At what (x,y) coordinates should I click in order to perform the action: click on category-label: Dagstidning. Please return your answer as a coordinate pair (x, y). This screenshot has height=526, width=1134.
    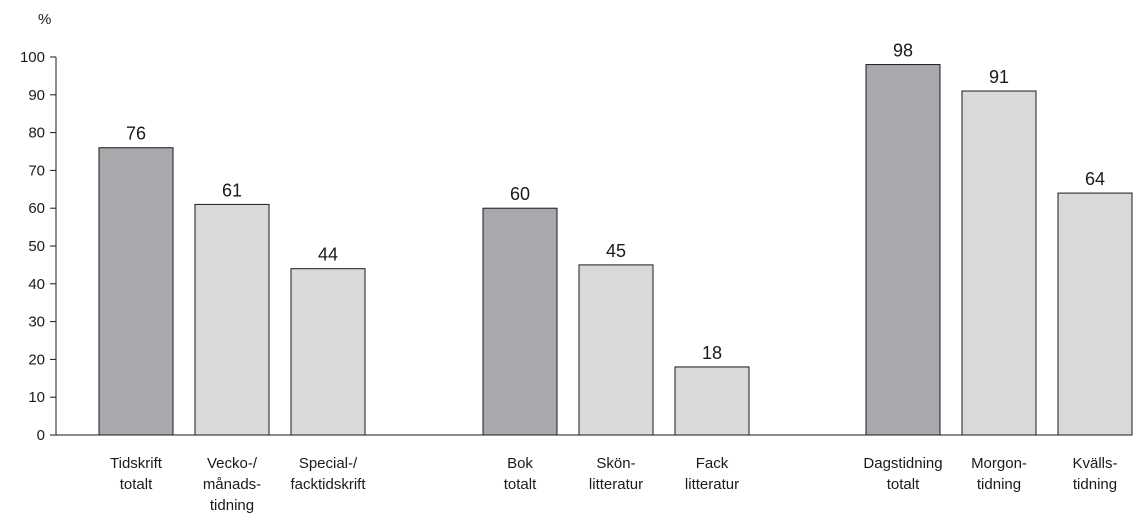
    Looking at the image, I should click on (902, 463).